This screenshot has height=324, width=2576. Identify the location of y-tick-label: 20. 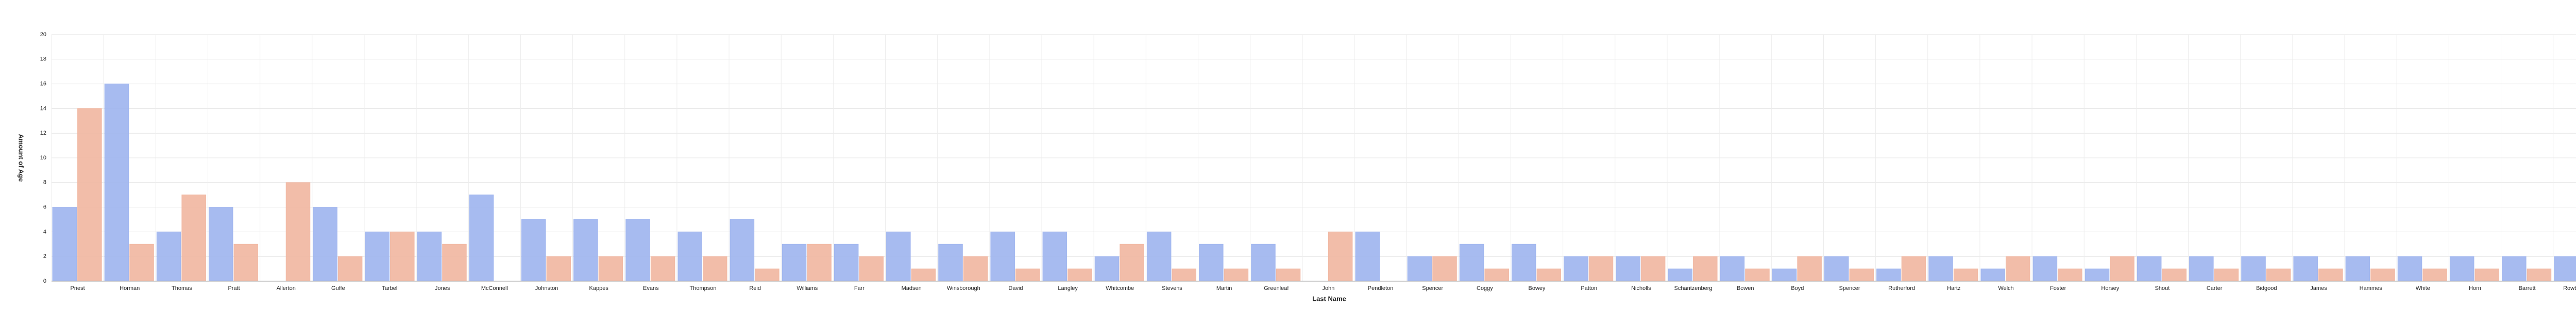
(43, 34).